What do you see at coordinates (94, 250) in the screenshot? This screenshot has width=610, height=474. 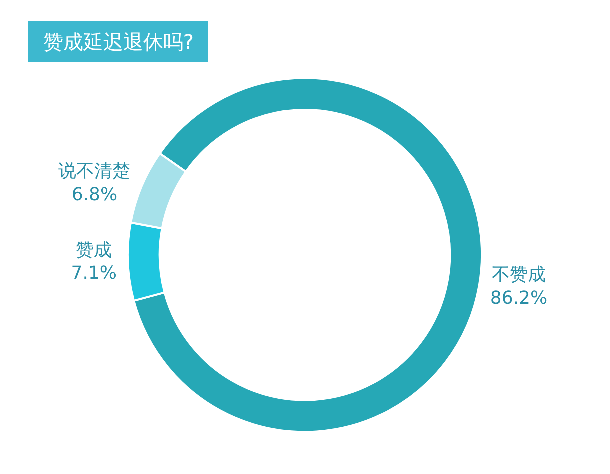 I see `slice-label: 赞成` at bounding box center [94, 250].